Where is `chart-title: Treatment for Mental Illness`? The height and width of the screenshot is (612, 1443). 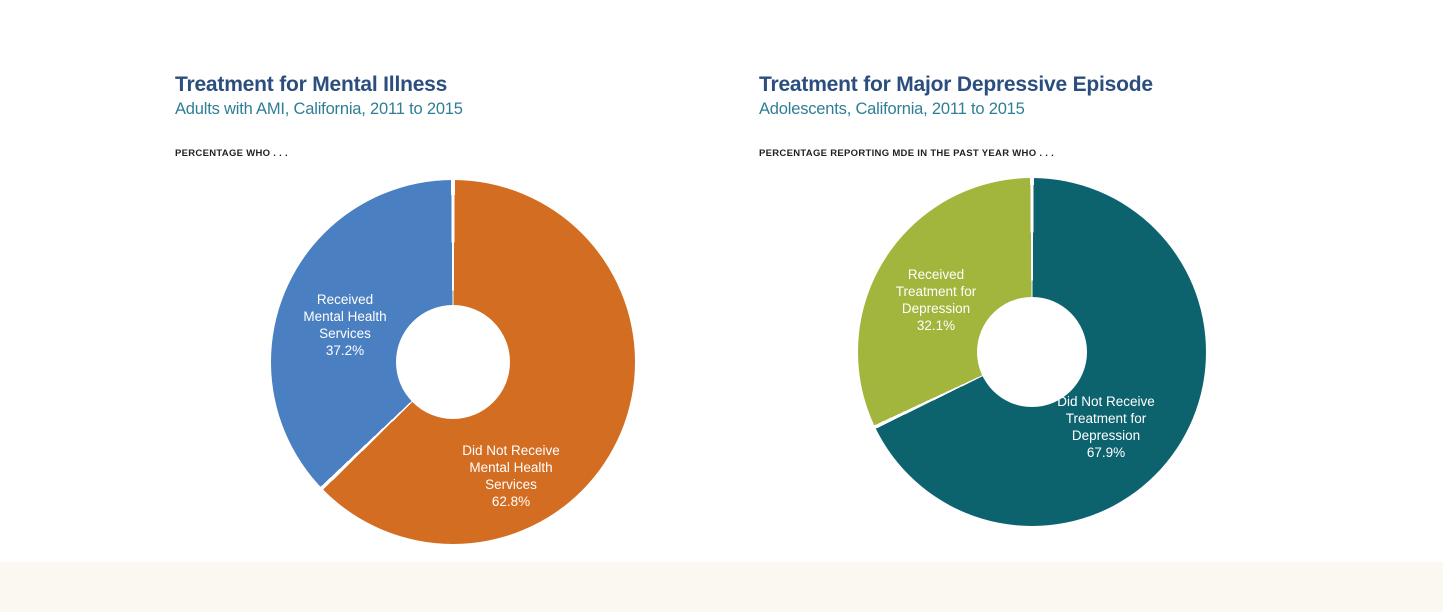
chart-title: Treatment for Mental Illness is located at coordinates (311, 84).